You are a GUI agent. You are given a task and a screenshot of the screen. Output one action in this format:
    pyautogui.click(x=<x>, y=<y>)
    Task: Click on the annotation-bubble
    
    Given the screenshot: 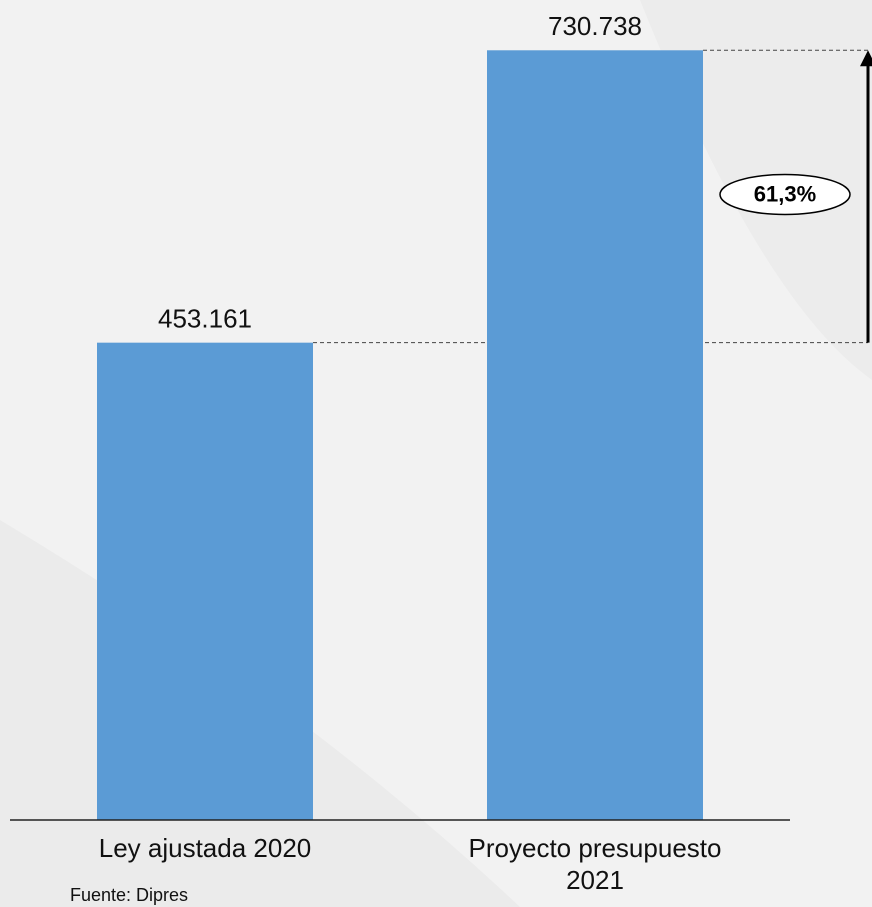 What is the action you would take?
    pyautogui.click(x=785, y=194)
    